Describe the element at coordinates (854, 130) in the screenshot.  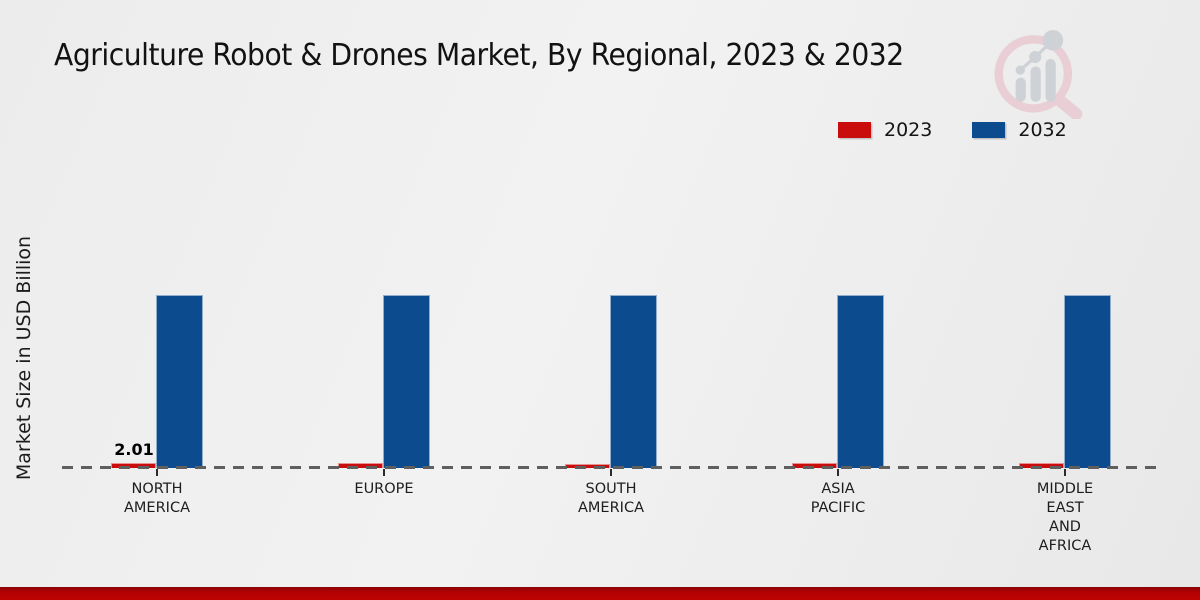
I see `legend-swatch-2023` at that location.